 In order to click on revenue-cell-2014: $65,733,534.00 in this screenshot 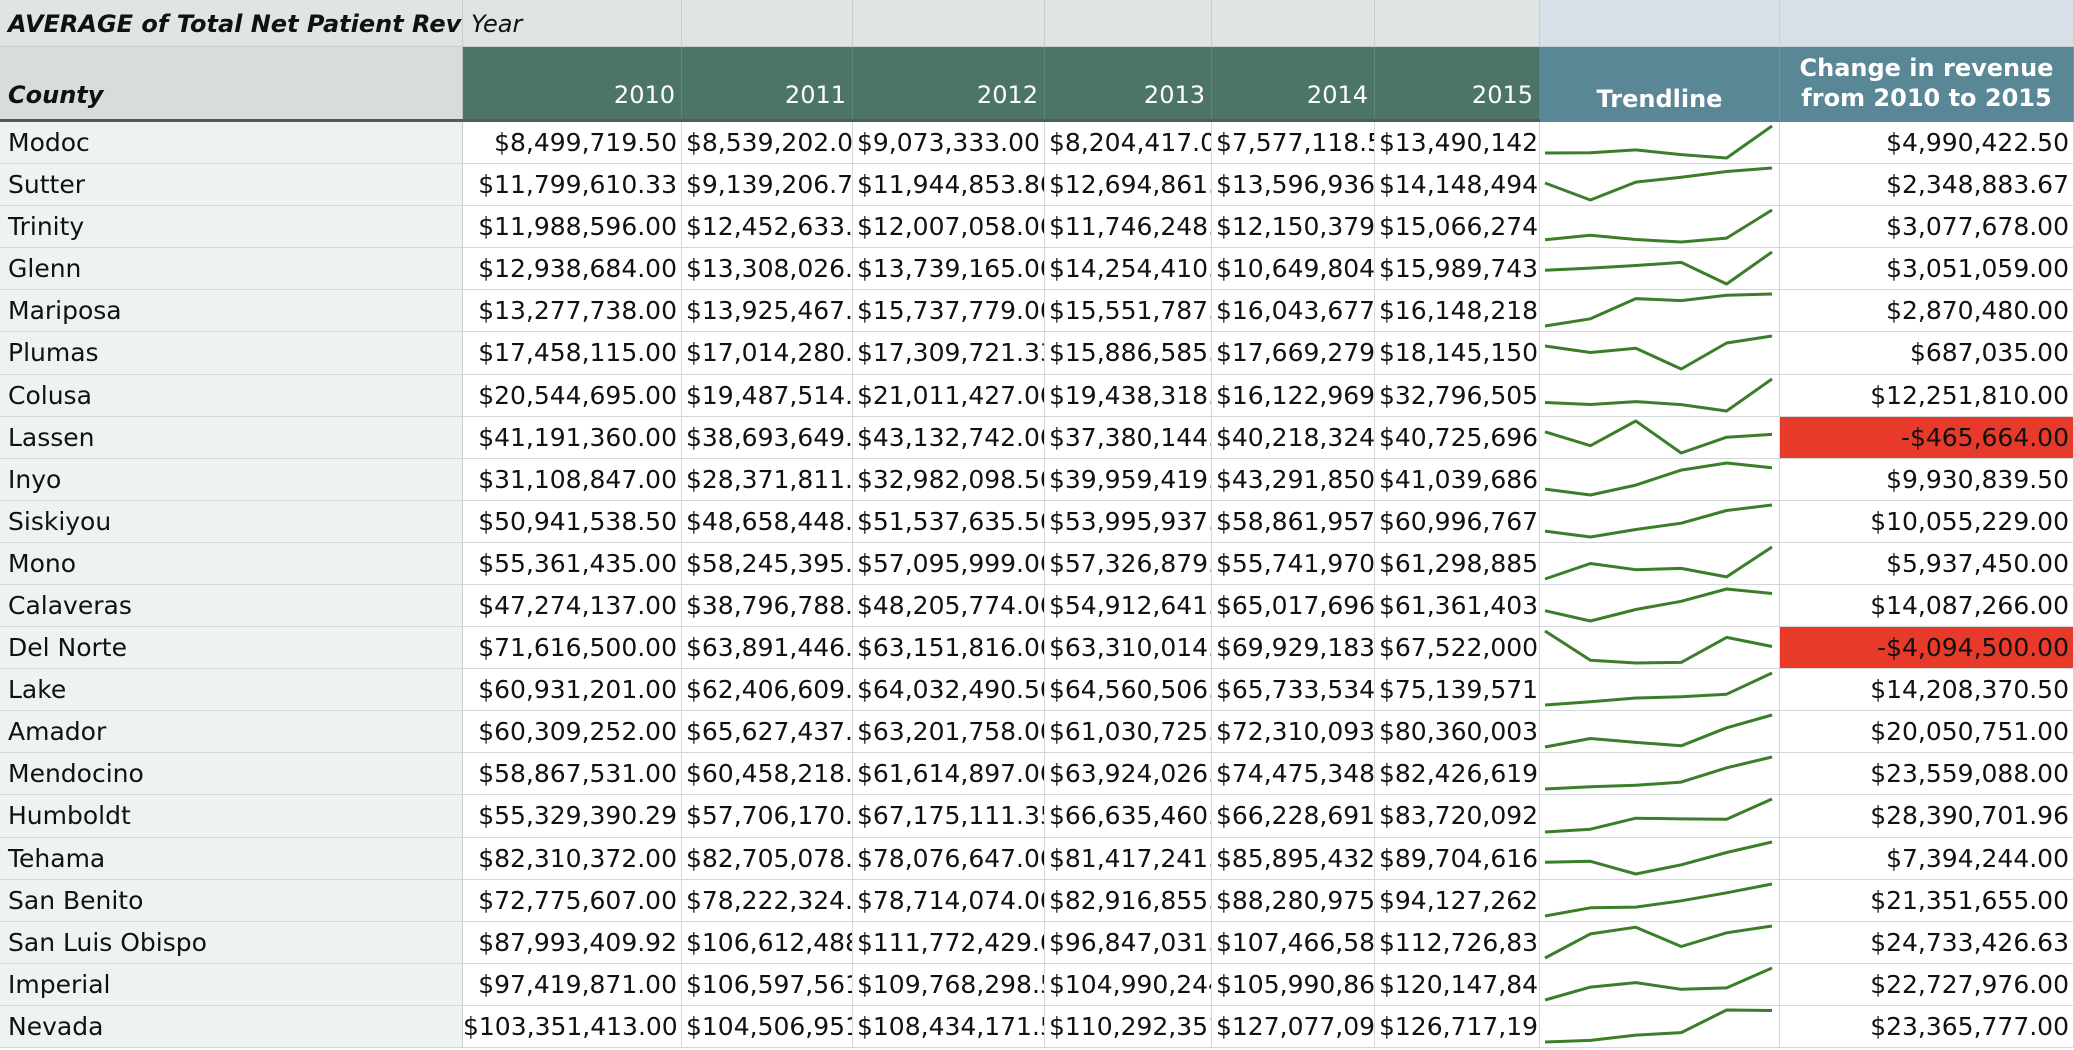, I will do `click(1293, 690)`.